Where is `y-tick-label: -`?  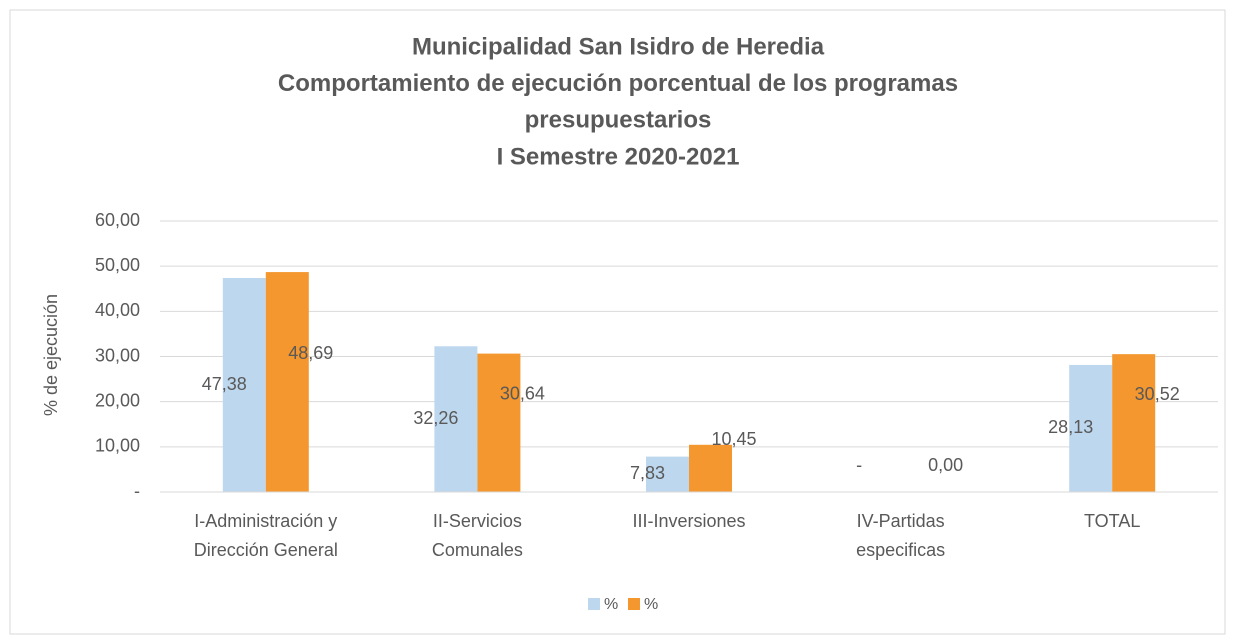 y-tick-label: - is located at coordinates (137, 491).